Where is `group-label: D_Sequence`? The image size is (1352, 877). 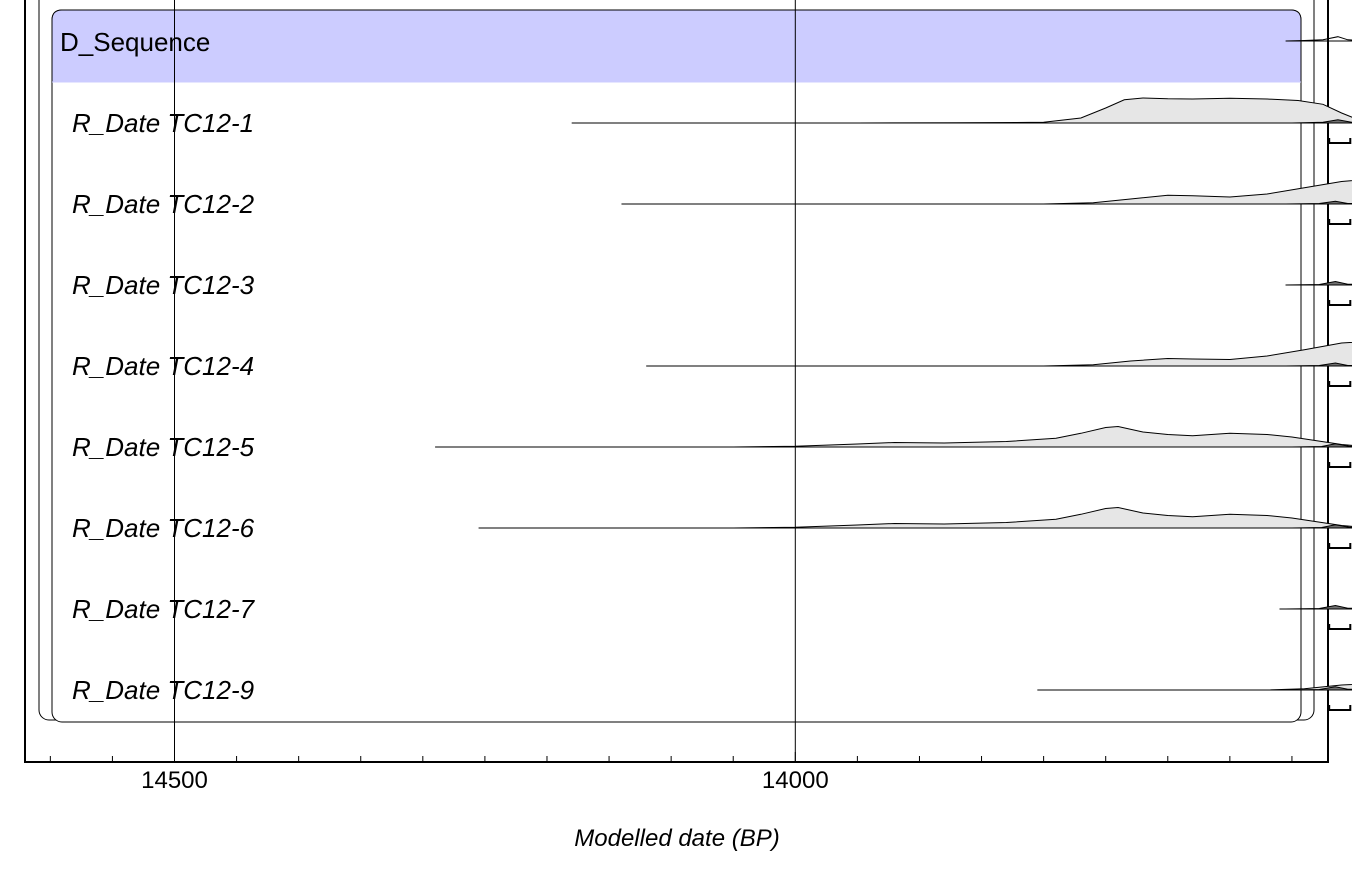
group-label: D_Sequence is located at coordinates (135, 42).